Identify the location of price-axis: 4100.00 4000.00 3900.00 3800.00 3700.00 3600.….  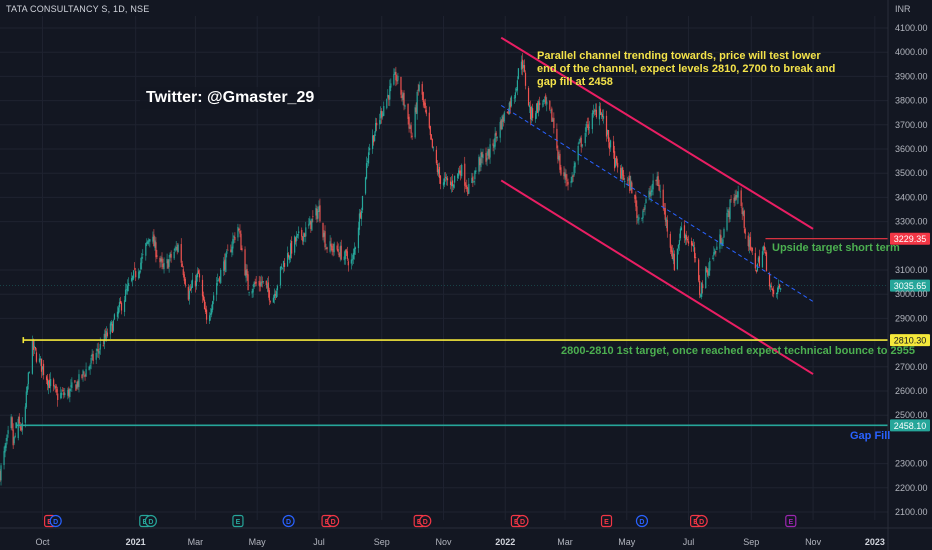
(907, 275).